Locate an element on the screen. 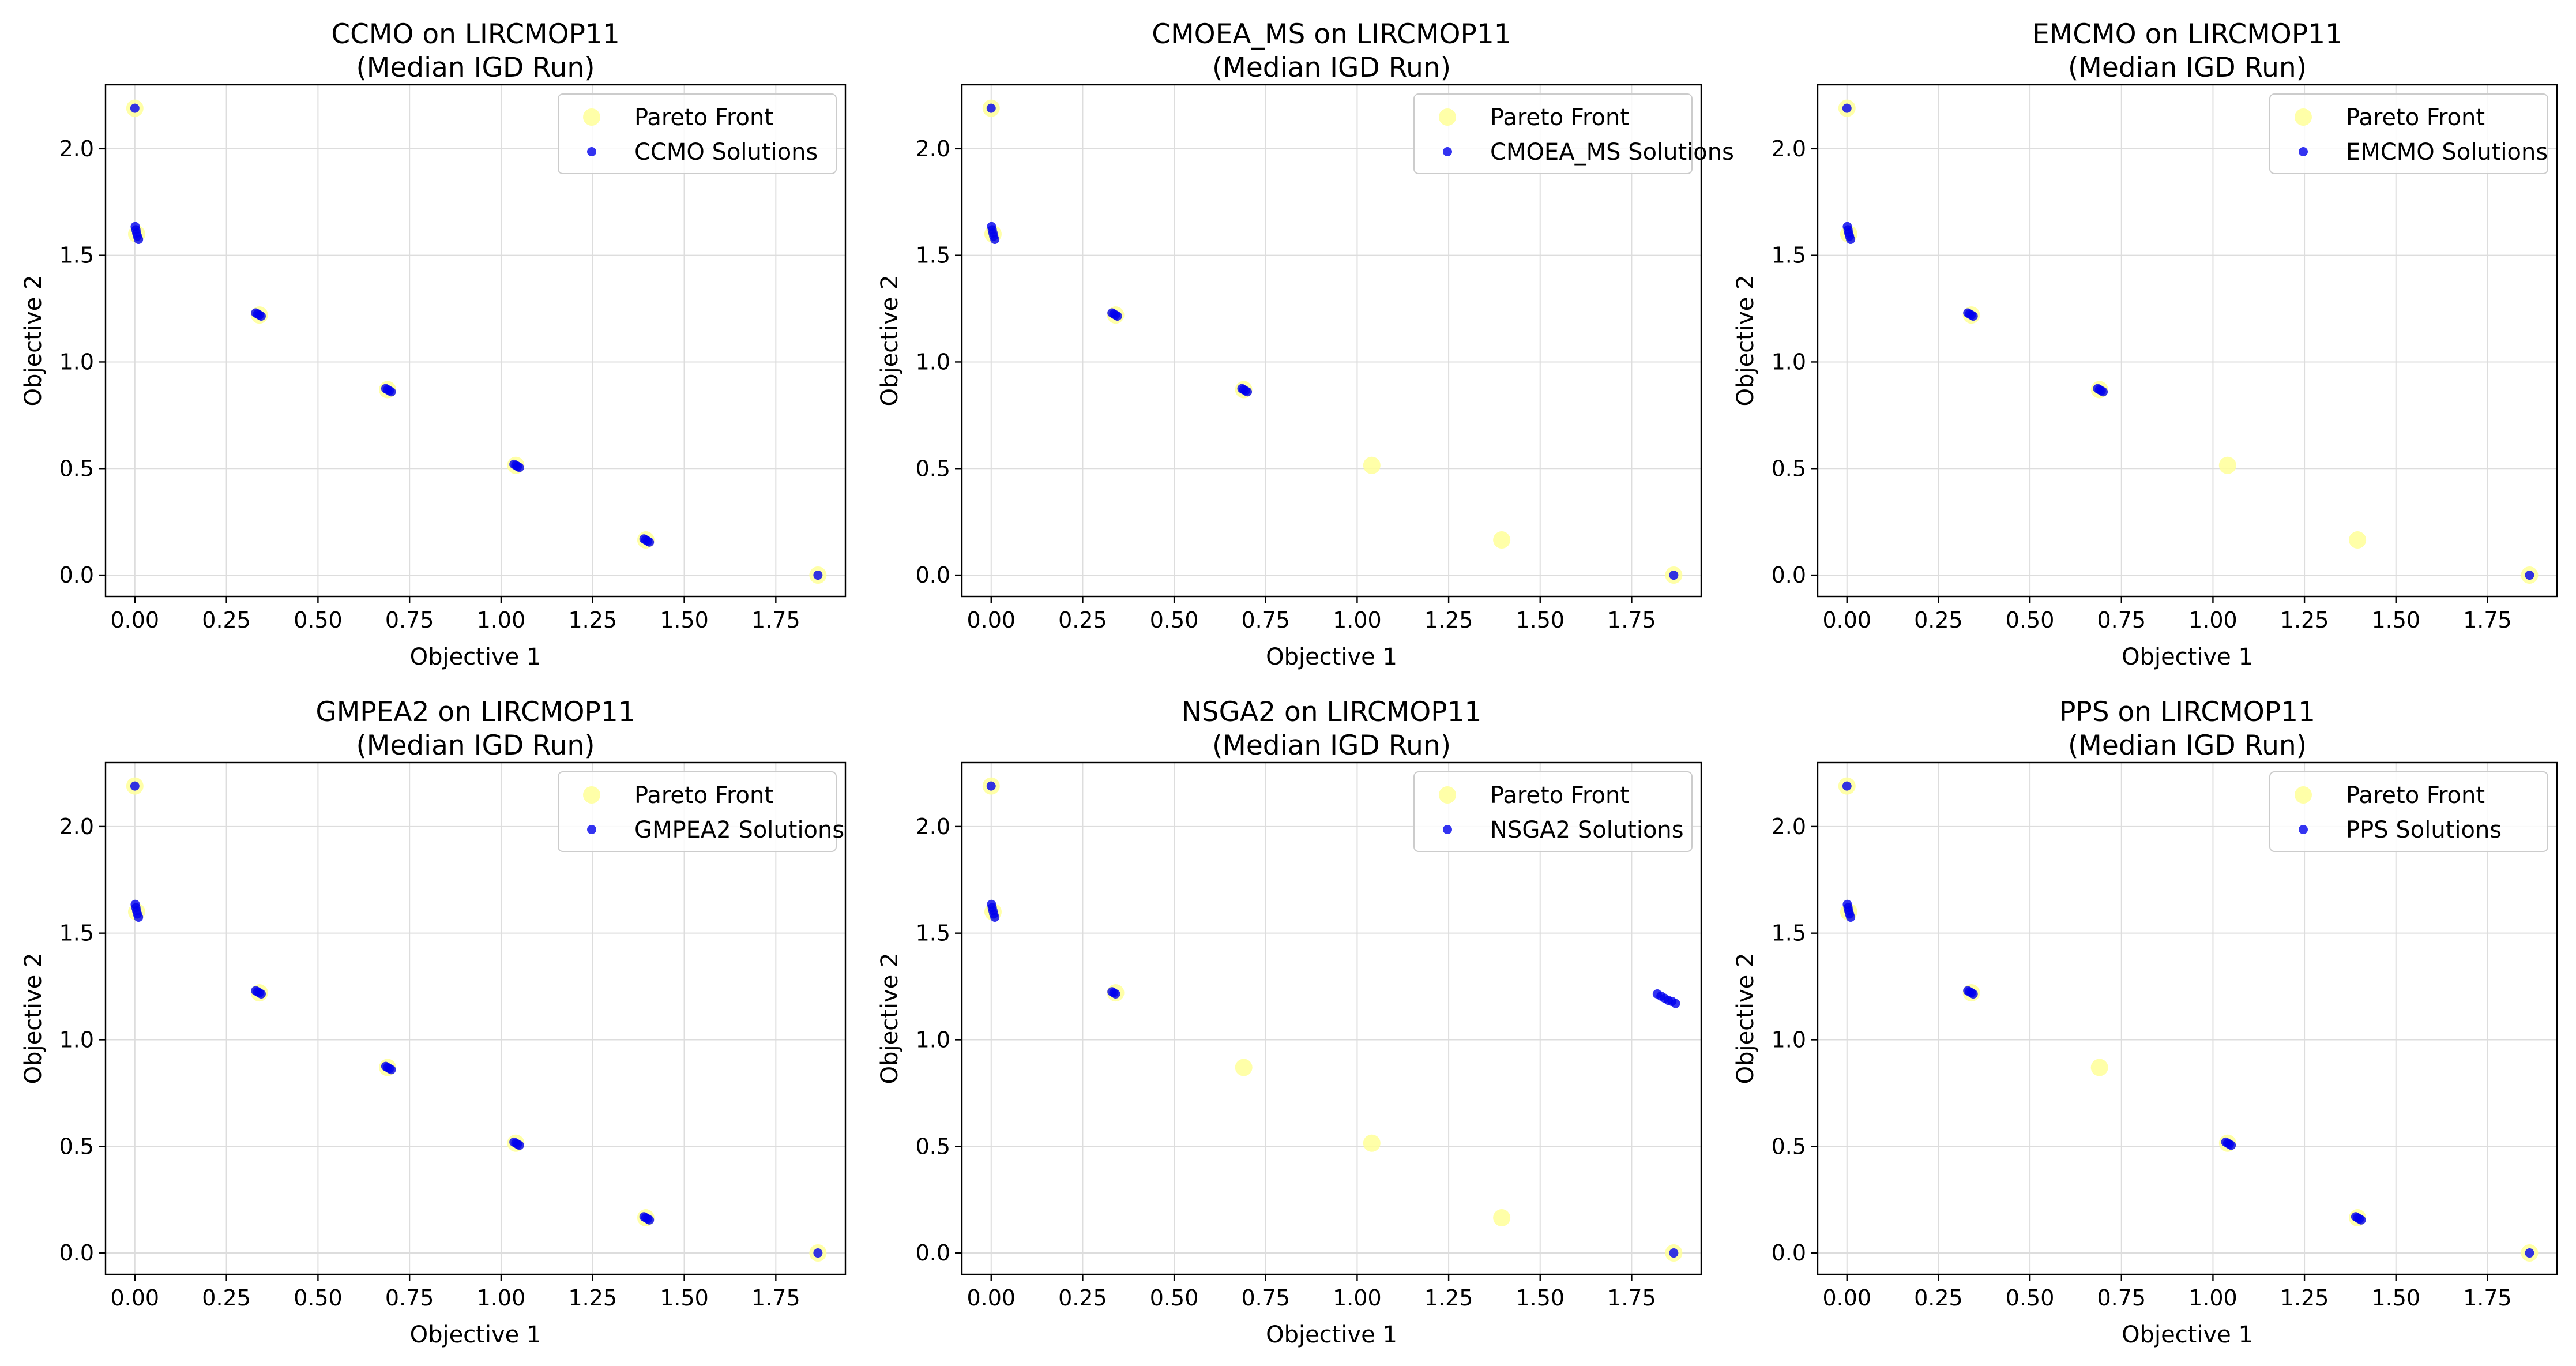 This screenshot has height=1366, width=2576. chart-title: EMCMO on LIRCMOP11 is located at coordinates (2187, 34).